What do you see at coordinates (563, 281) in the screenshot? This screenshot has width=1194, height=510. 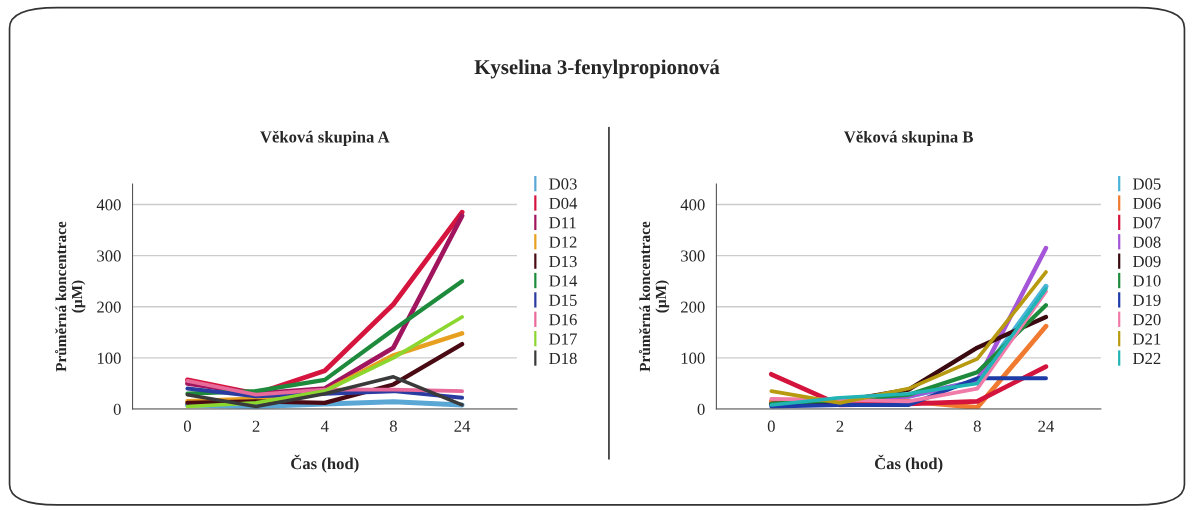 I see `legend-label: D14` at bounding box center [563, 281].